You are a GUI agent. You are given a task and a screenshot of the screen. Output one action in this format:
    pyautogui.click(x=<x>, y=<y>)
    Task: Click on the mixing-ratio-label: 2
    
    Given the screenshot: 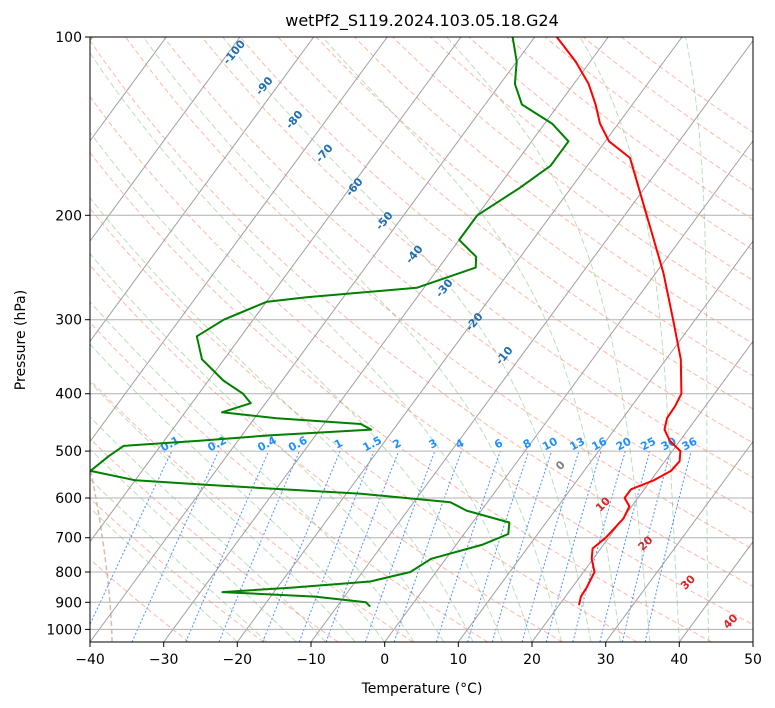 What is the action you would take?
    pyautogui.click(x=397, y=443)
    